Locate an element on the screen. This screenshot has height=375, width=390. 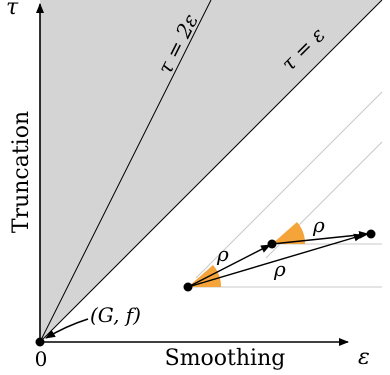
rho-label-1: ρ is located at coordinates (222, 254).